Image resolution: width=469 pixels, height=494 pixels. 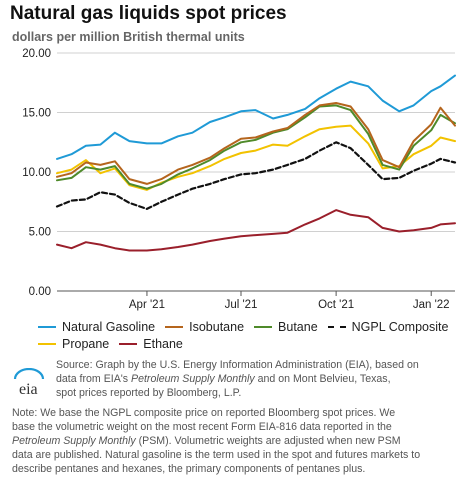 I want to click on y-tick-label: 5.00, so click(x=40, y=233).